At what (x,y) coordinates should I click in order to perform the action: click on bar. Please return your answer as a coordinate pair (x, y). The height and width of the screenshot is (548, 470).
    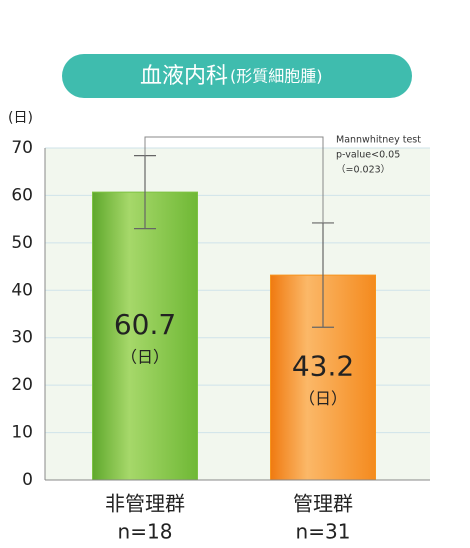
    Looking at the image, I should click on (323, 377).